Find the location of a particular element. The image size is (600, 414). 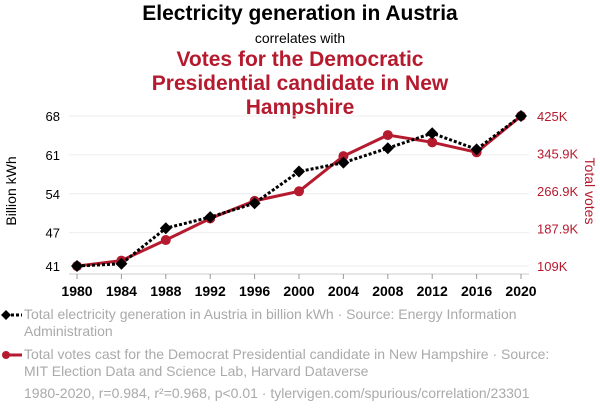

x-tick-label: 2012 is located at coordinates (432, 291).